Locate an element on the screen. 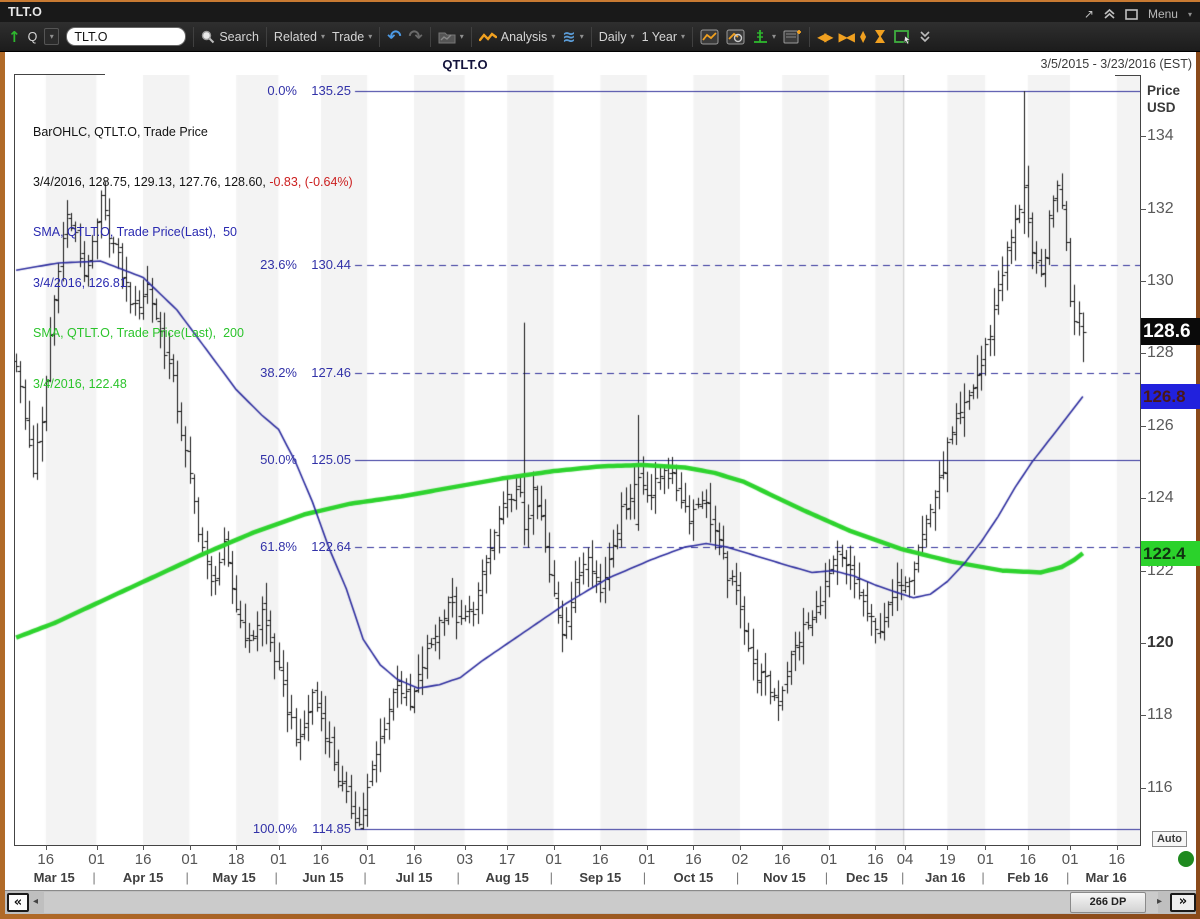  x-axis-month-label: Feb 16 is located at coordinates (1028, 877).